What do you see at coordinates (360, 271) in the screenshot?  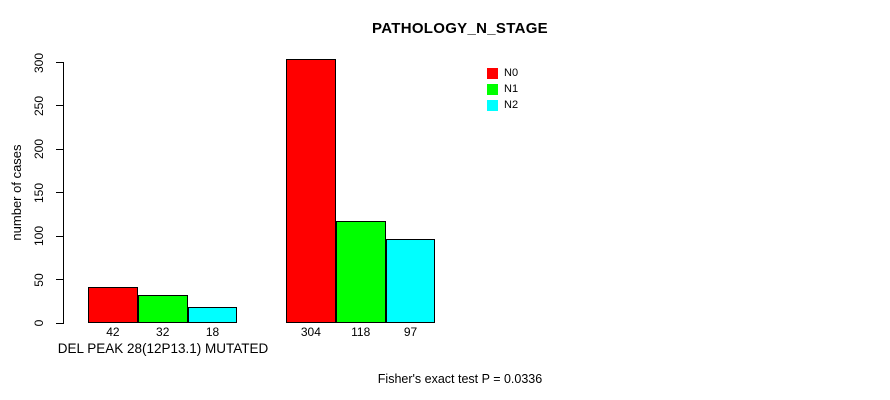 I see `bar-N1-group2` at bounding box center [360, 271].